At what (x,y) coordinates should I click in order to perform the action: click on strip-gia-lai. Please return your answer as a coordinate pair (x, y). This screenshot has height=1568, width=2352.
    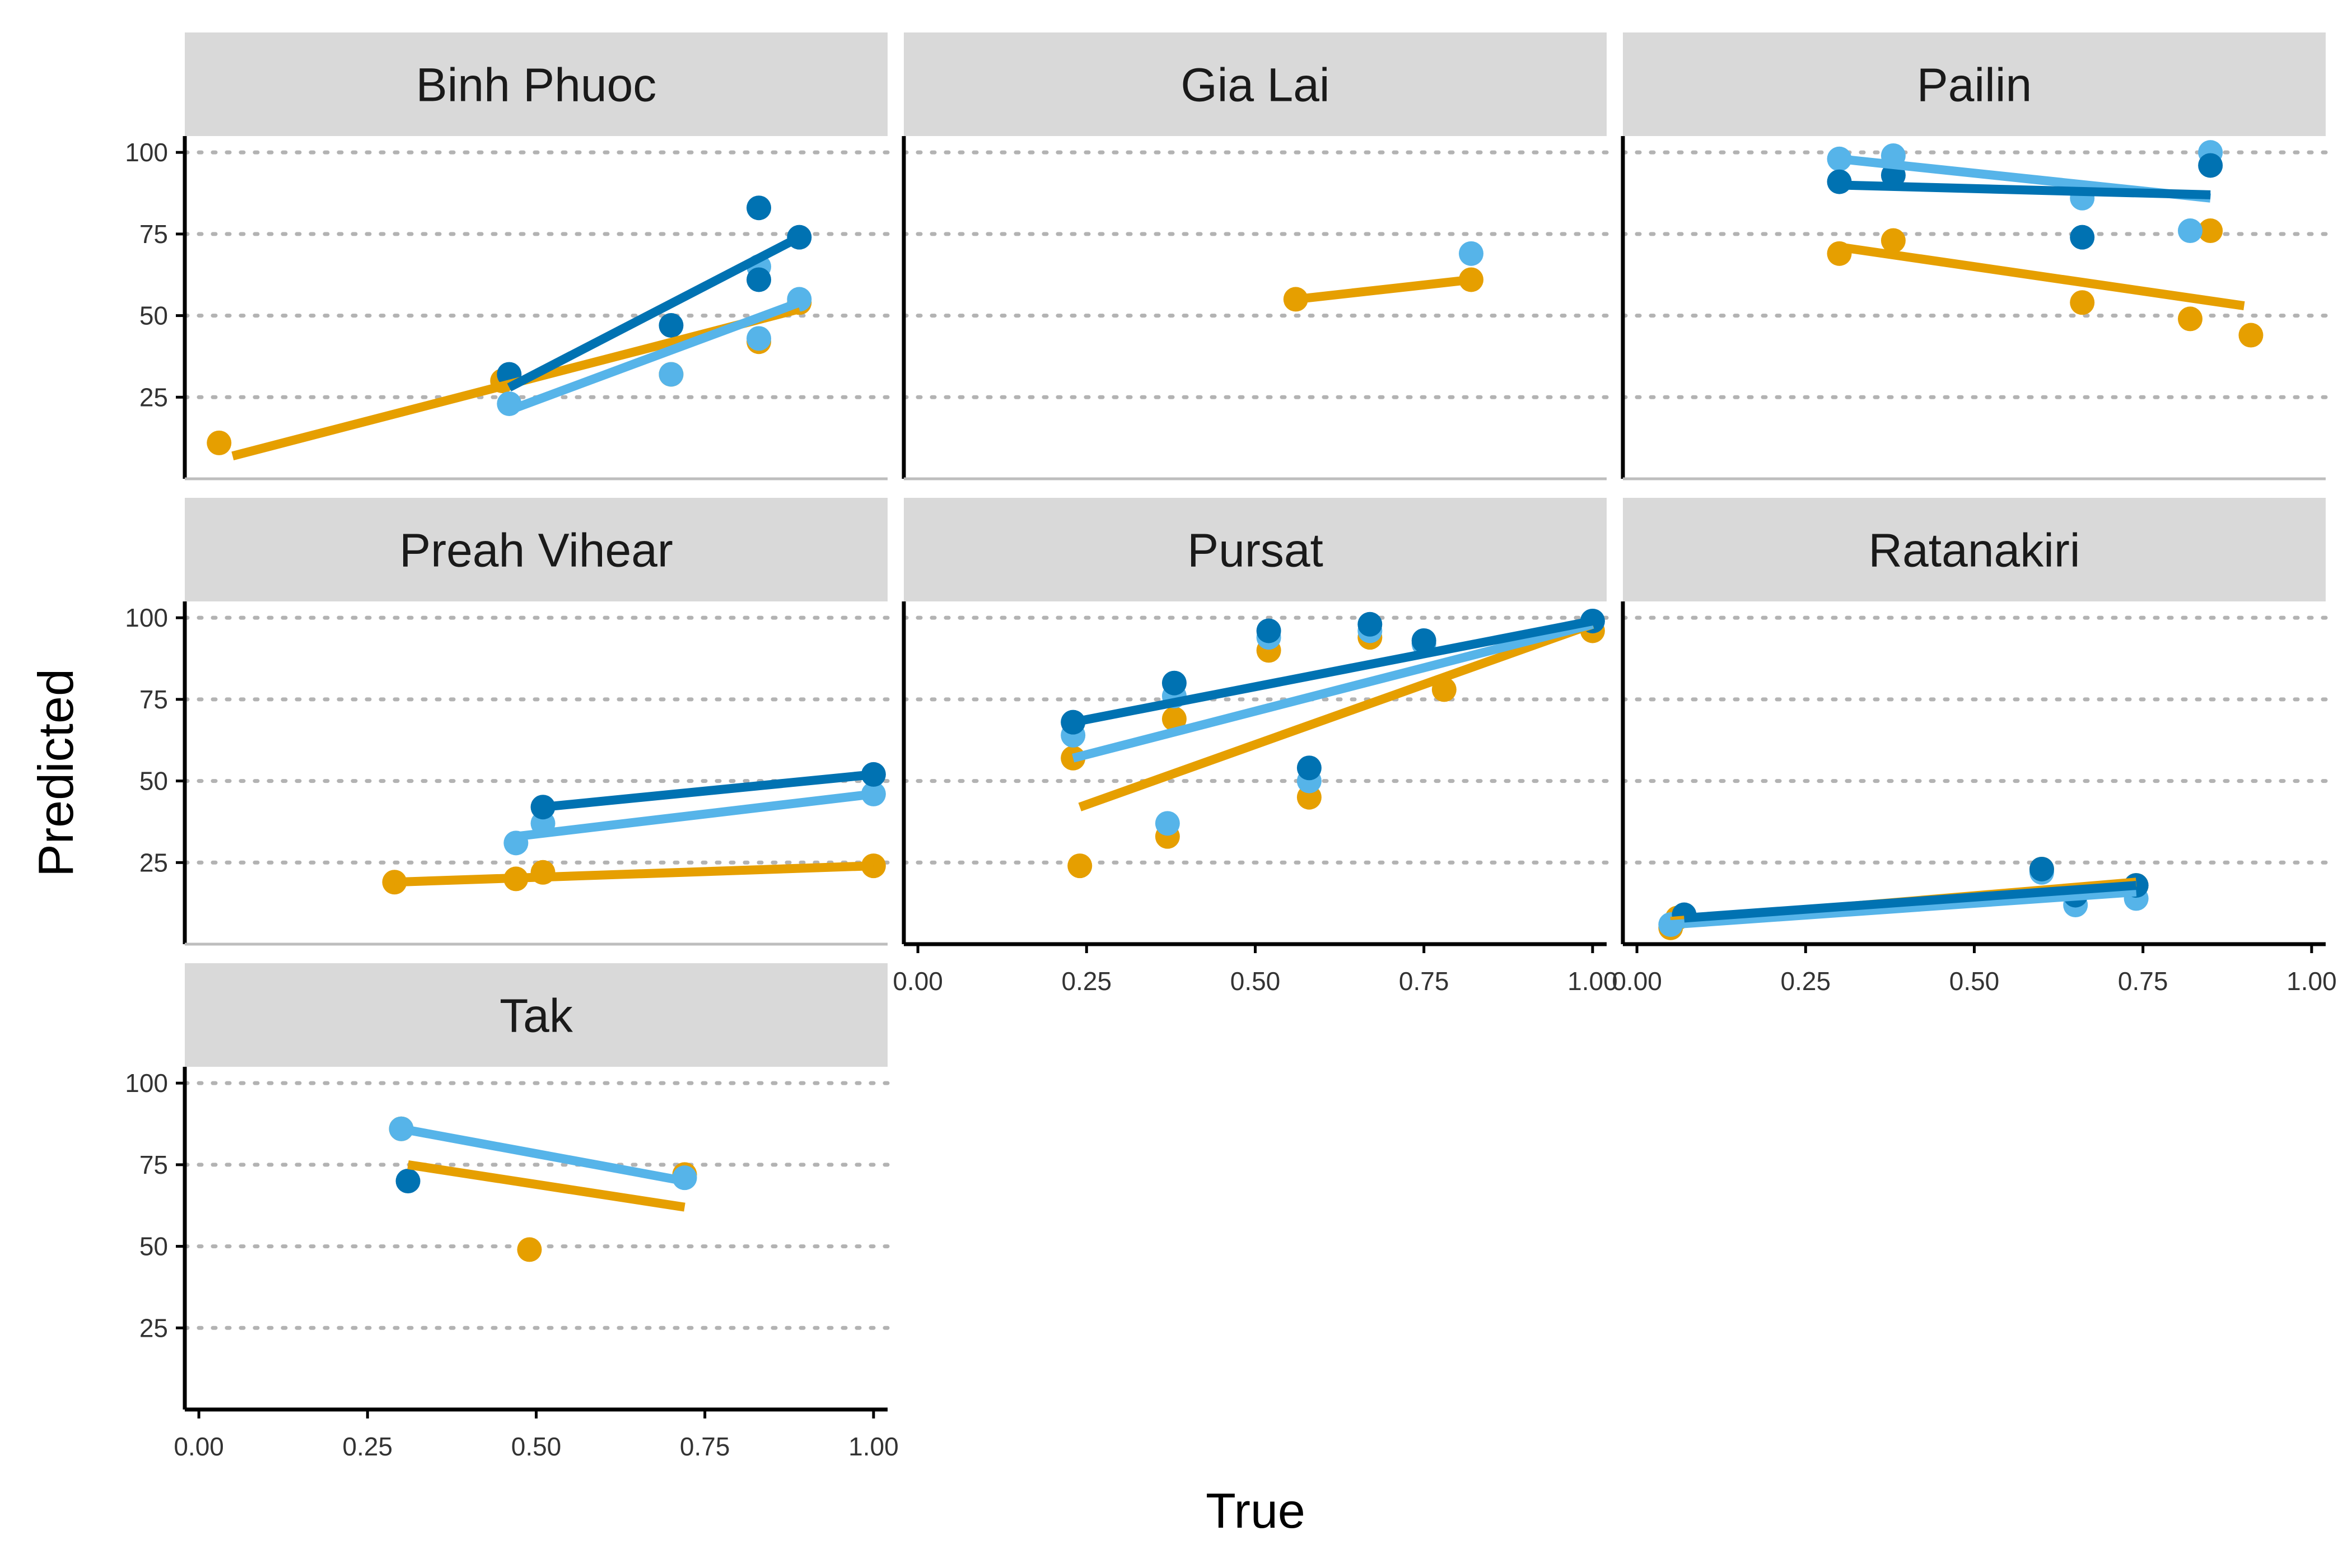
    Looking at the image, I should click on (1256, 84).